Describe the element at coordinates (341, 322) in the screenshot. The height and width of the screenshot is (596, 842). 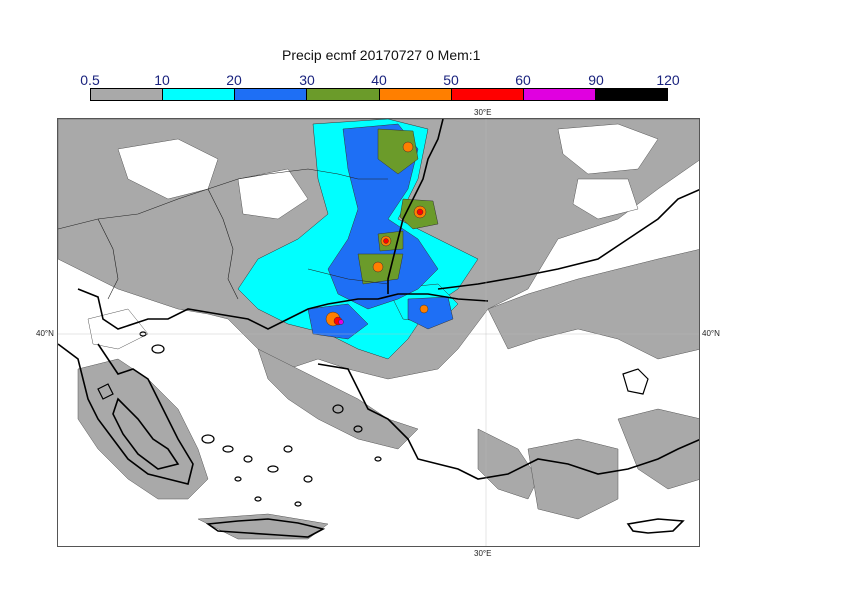
I see `precip-band-magenta` at that location.